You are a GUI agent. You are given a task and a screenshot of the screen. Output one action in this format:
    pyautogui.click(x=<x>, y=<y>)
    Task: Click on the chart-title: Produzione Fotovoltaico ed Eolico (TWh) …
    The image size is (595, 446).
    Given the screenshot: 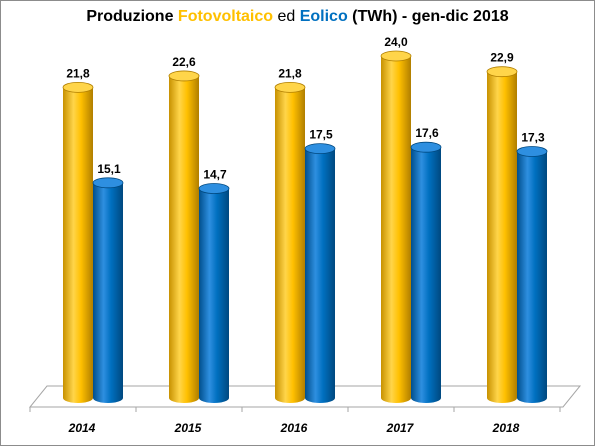 What is the action you would take?
    pyautogui.click(x=297, y=17)
    